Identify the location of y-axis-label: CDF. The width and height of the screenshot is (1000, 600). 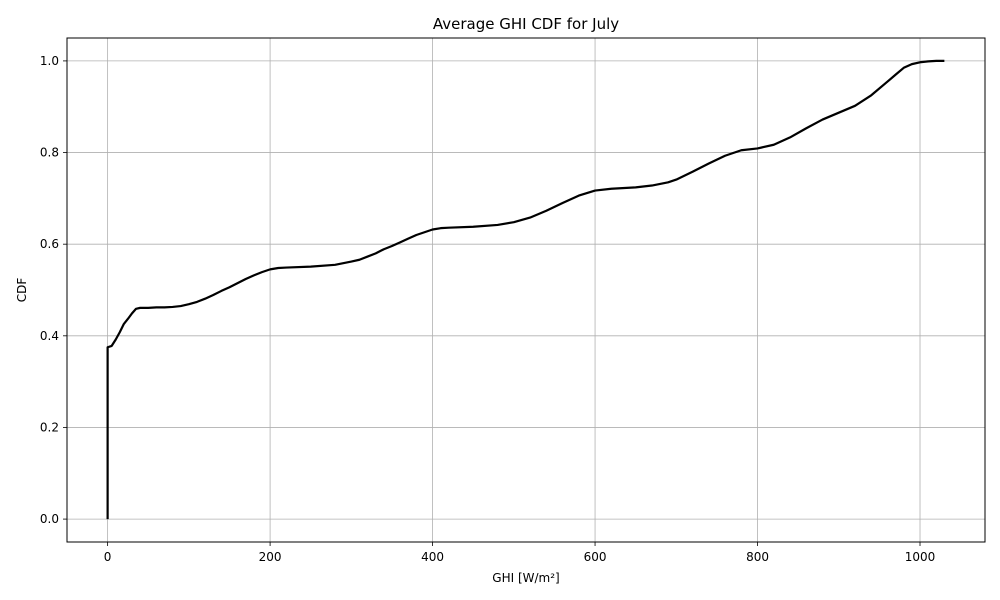
(22, 290).